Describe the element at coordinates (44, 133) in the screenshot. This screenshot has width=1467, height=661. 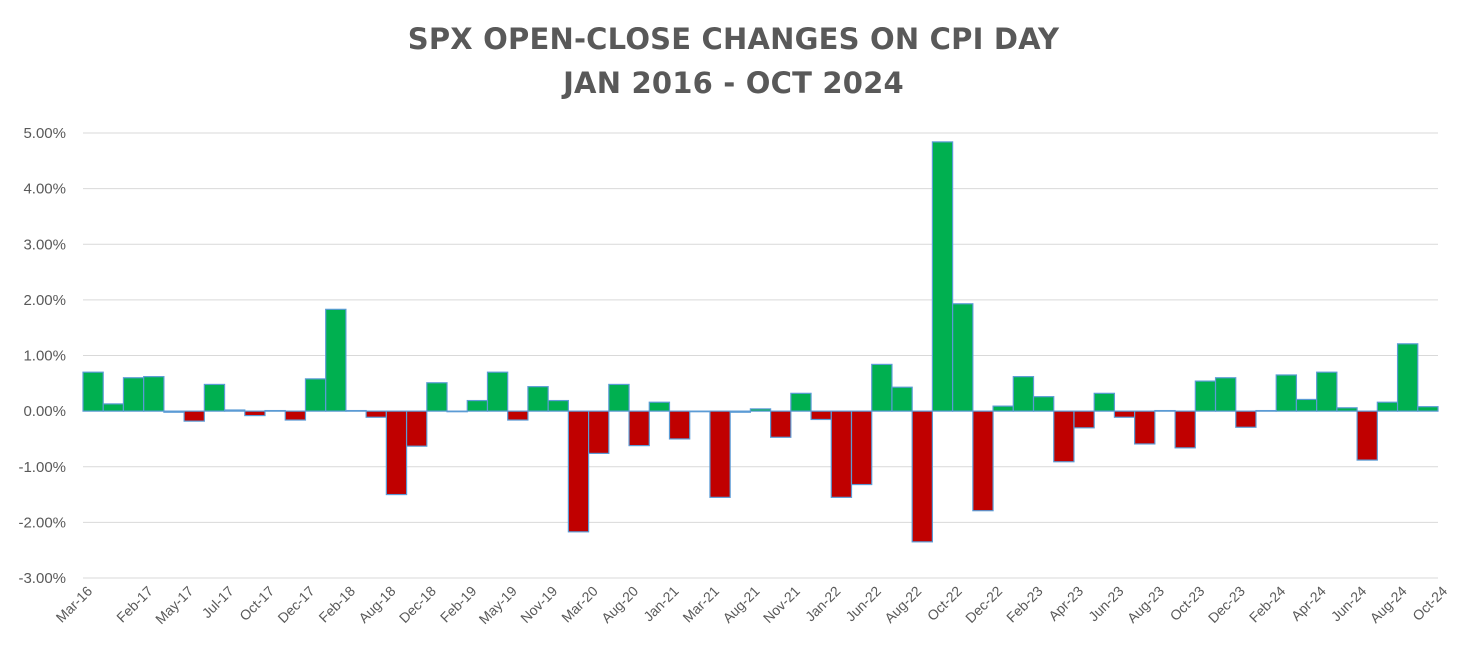
I see `y-tick-label: 5.00%` at that location.